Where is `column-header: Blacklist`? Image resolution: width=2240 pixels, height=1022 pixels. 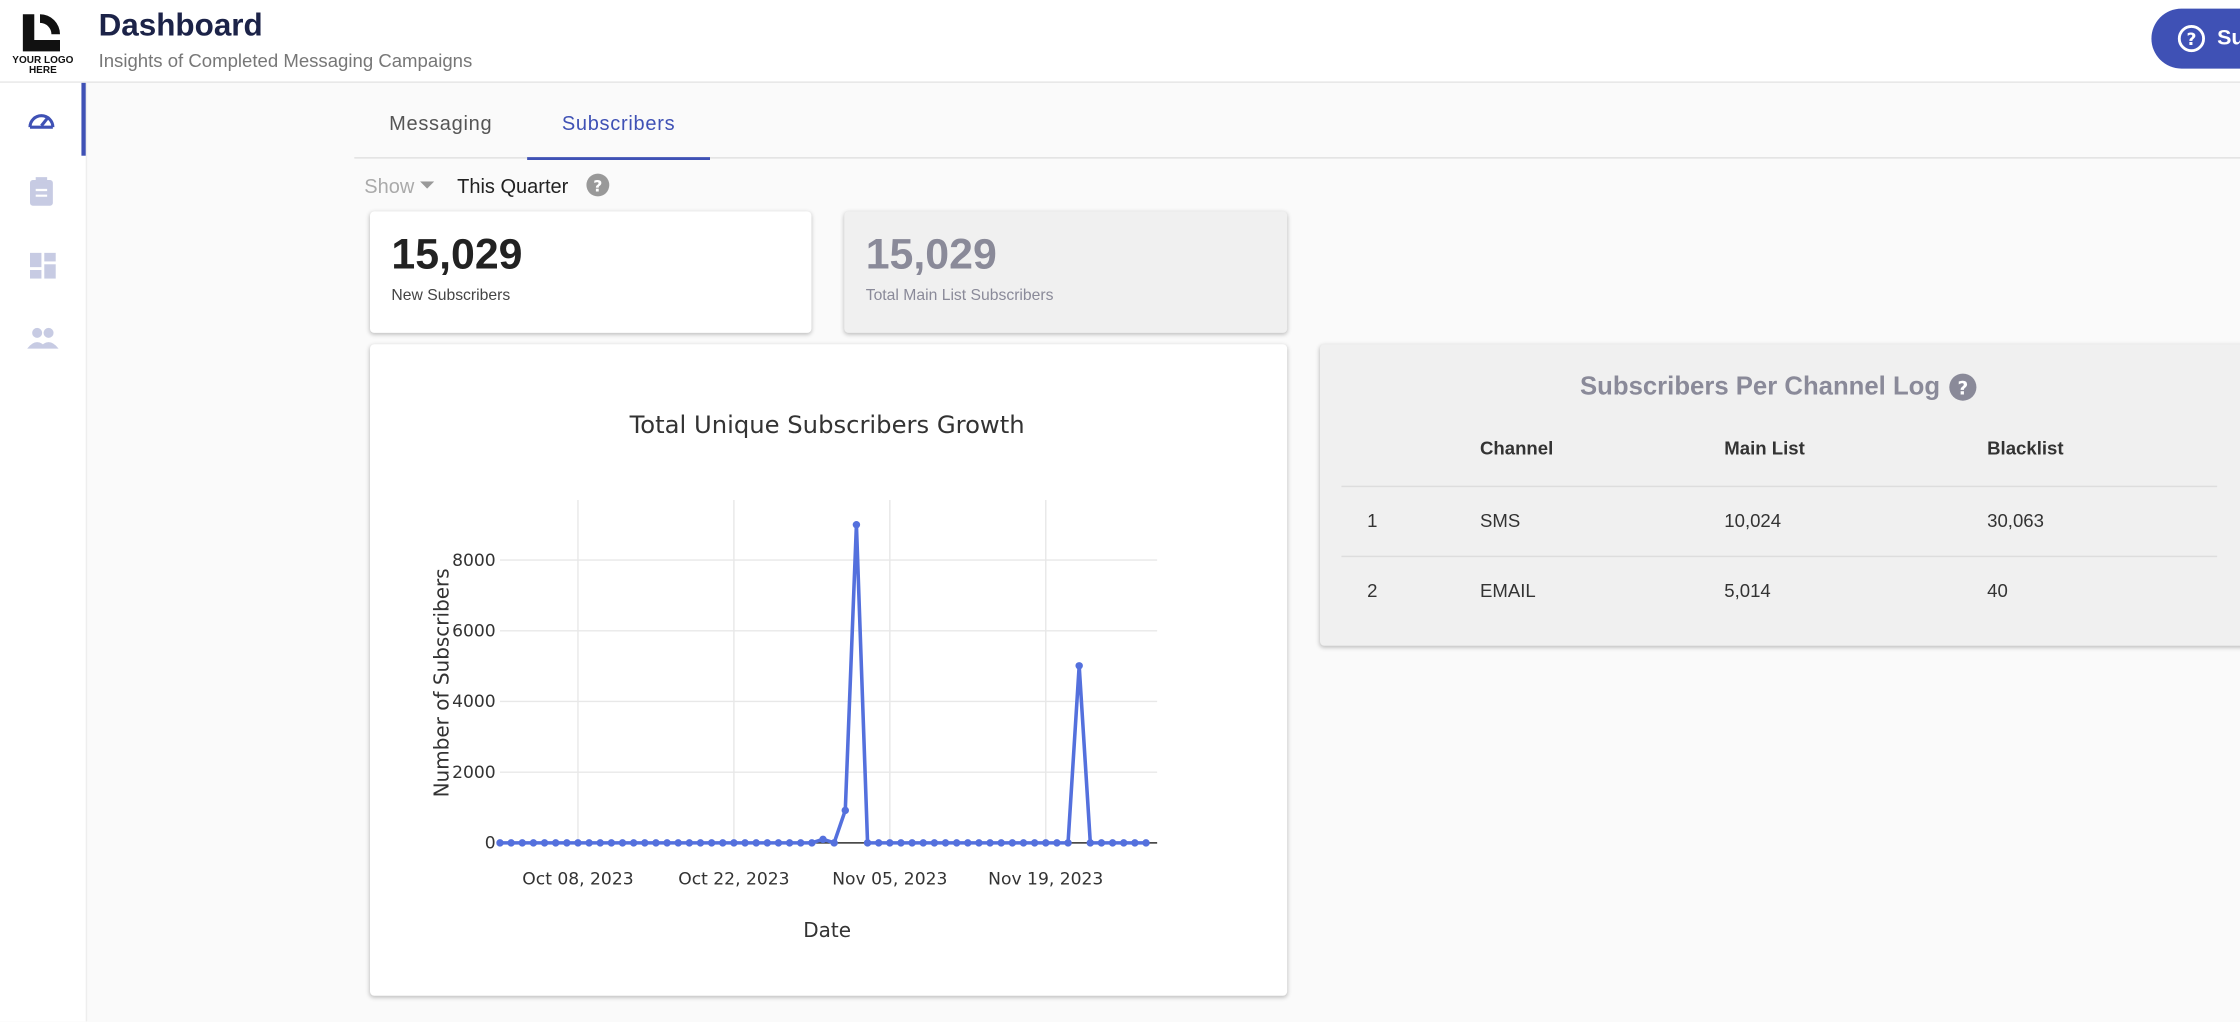
column-header: Blacklist is located at coordinates (2025, 448).